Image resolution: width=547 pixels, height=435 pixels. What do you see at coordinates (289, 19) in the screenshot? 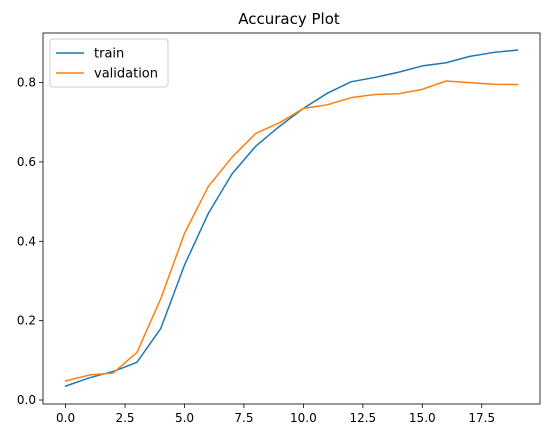
I see `chart-title: Accuracy Plot` at bounding box center [289, 19].